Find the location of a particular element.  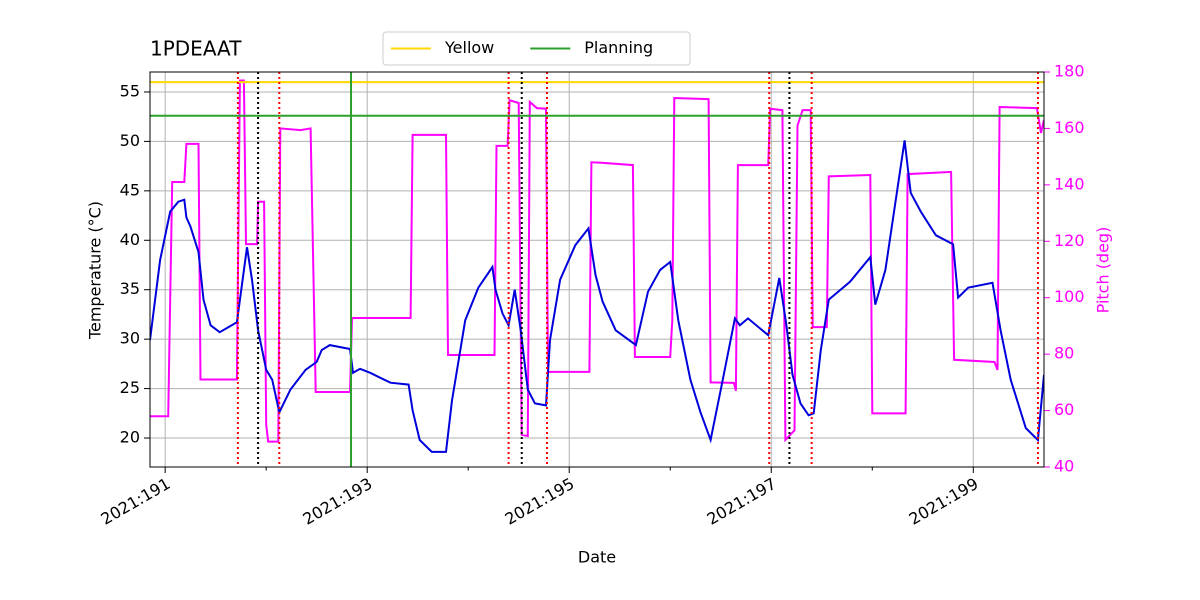

y2-tick-label: 140 is located at coordinates (1069, 183).